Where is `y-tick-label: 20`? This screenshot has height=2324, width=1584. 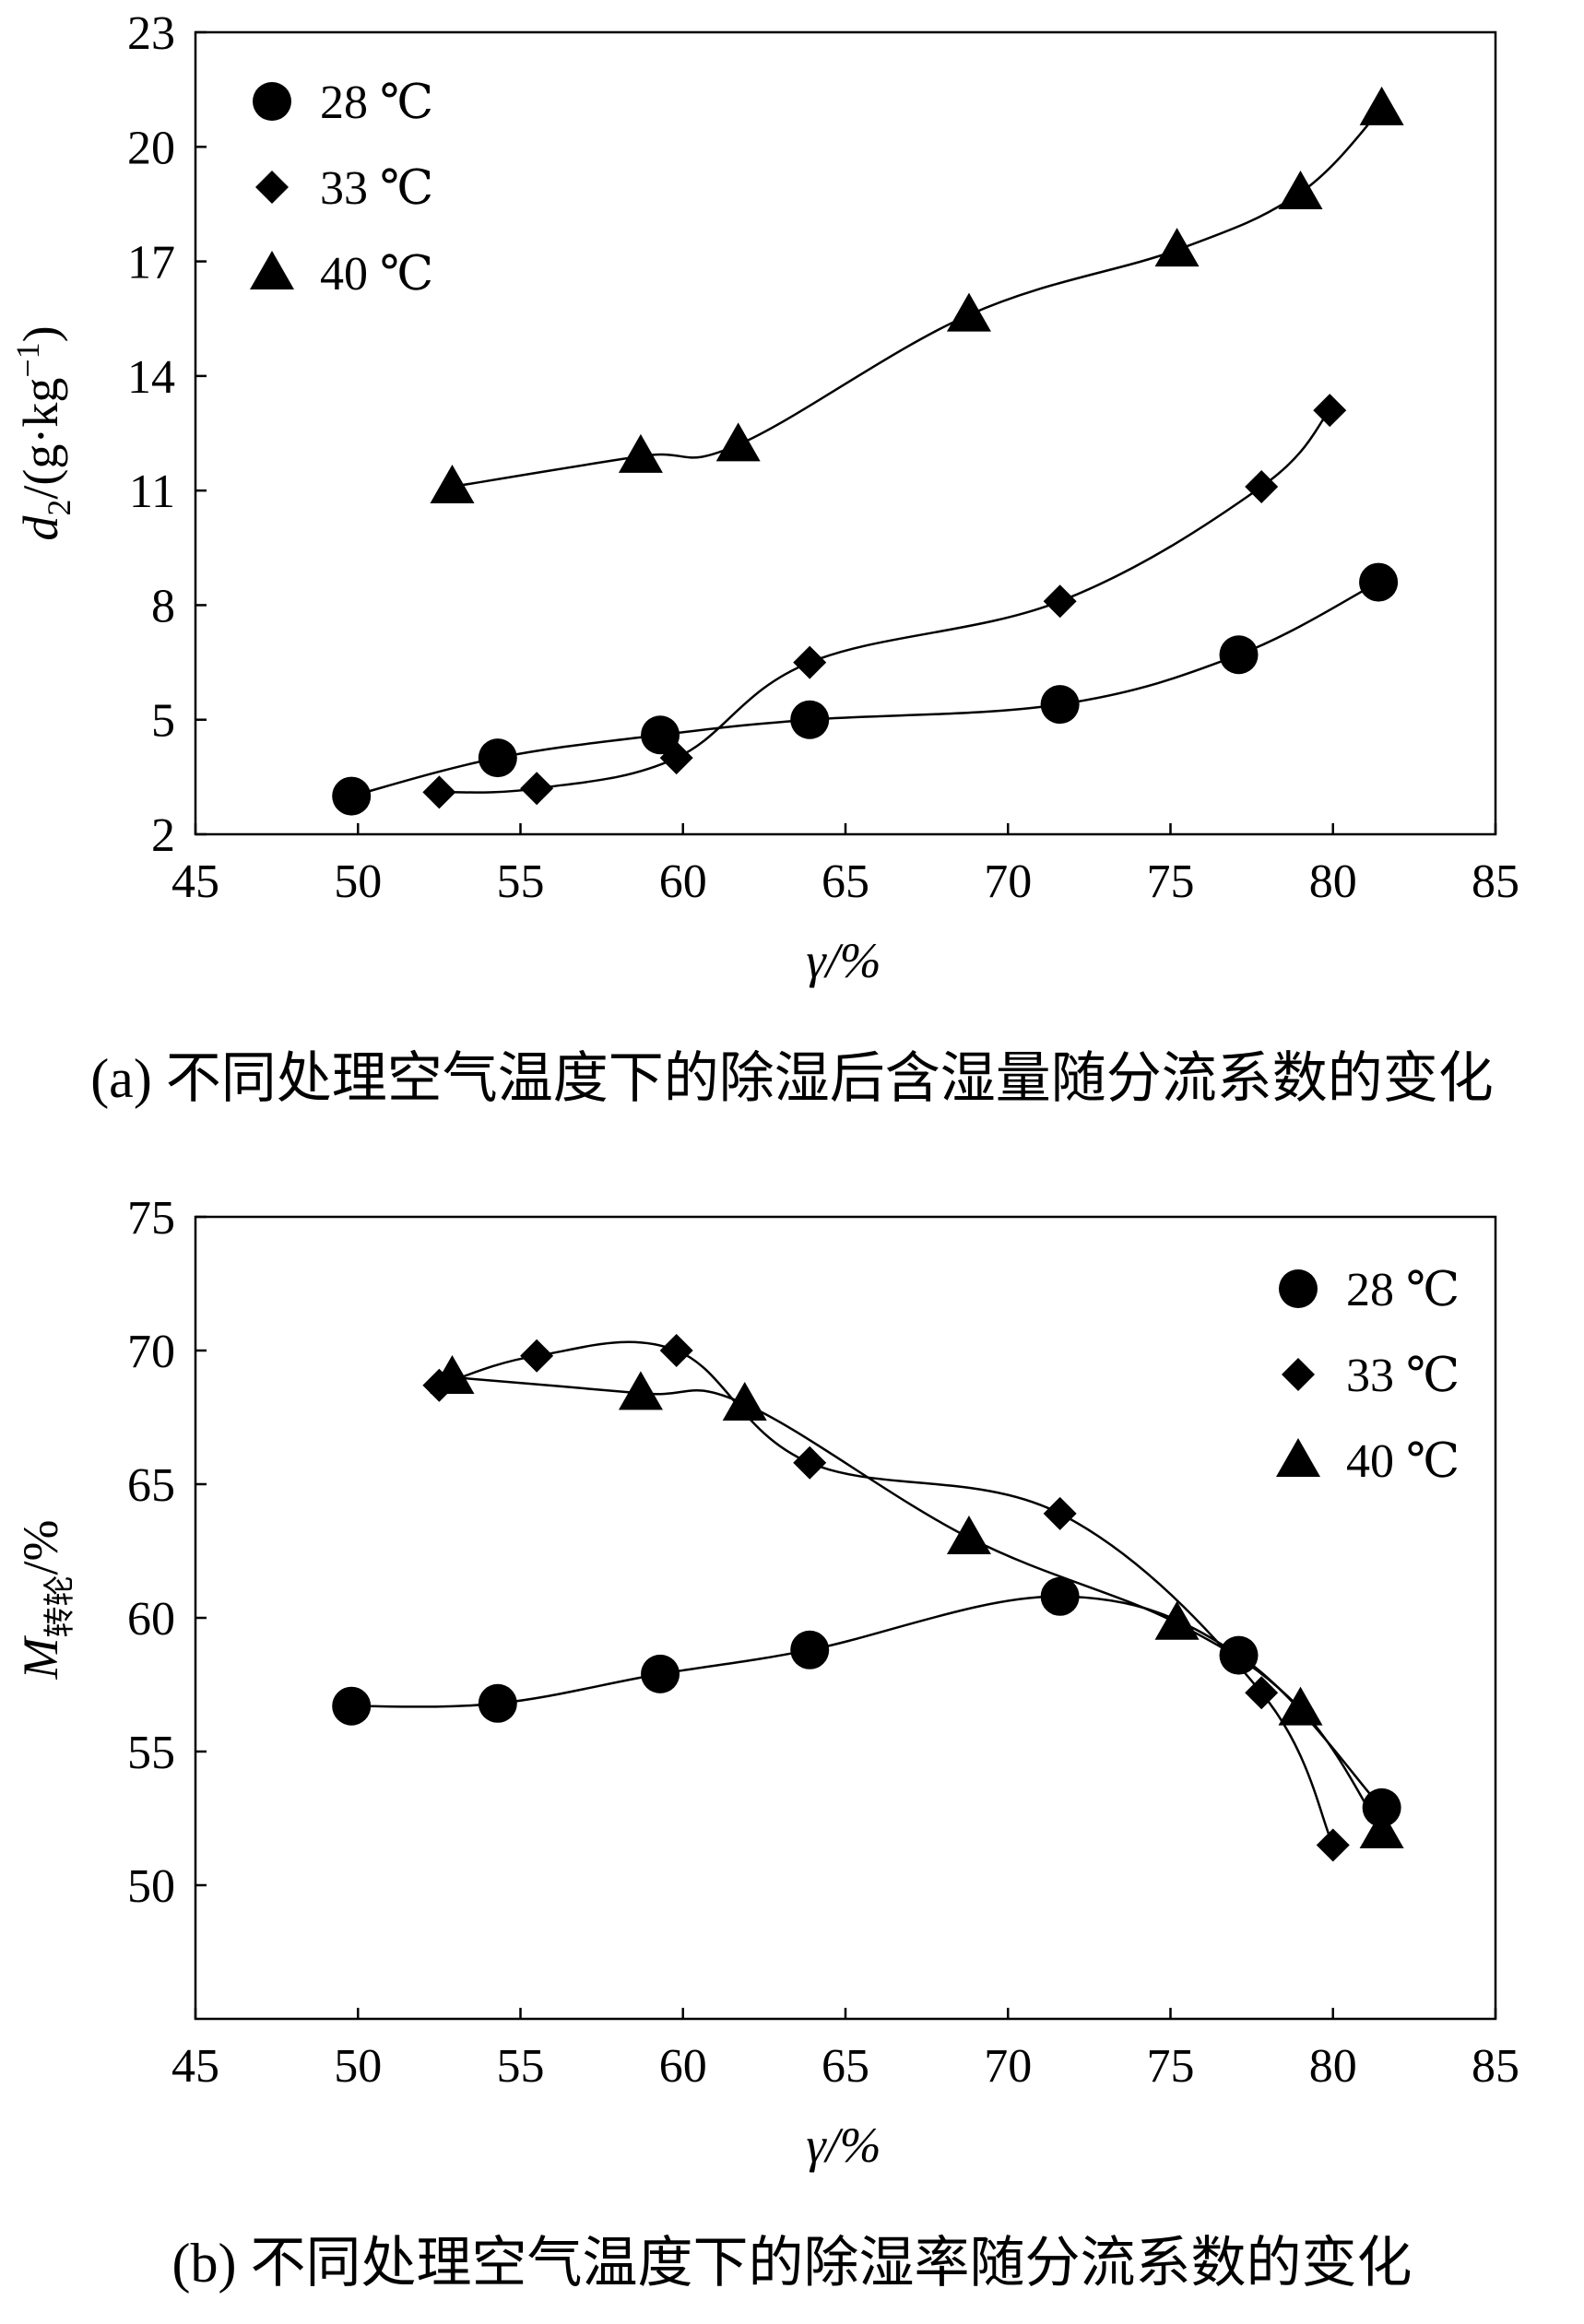
y-tick-label: 20 is located at coordinates (151, 148).